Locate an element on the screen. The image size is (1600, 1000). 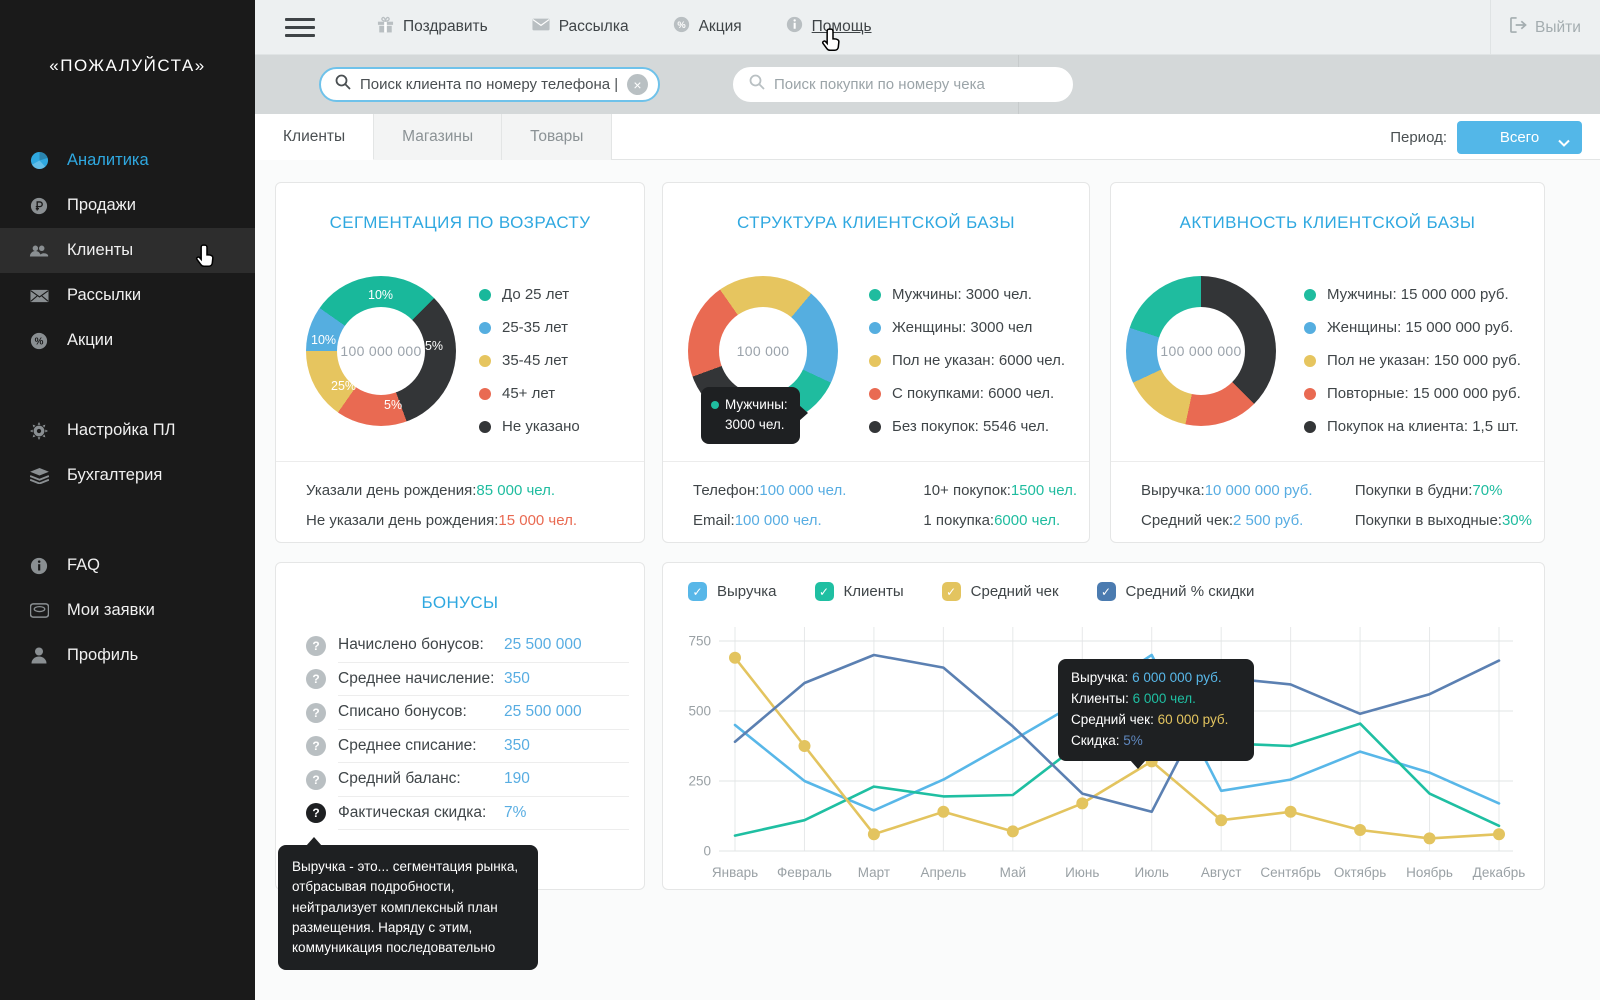
sidebar-item-analytics: Аналитика is located at coordinates (127, 160).